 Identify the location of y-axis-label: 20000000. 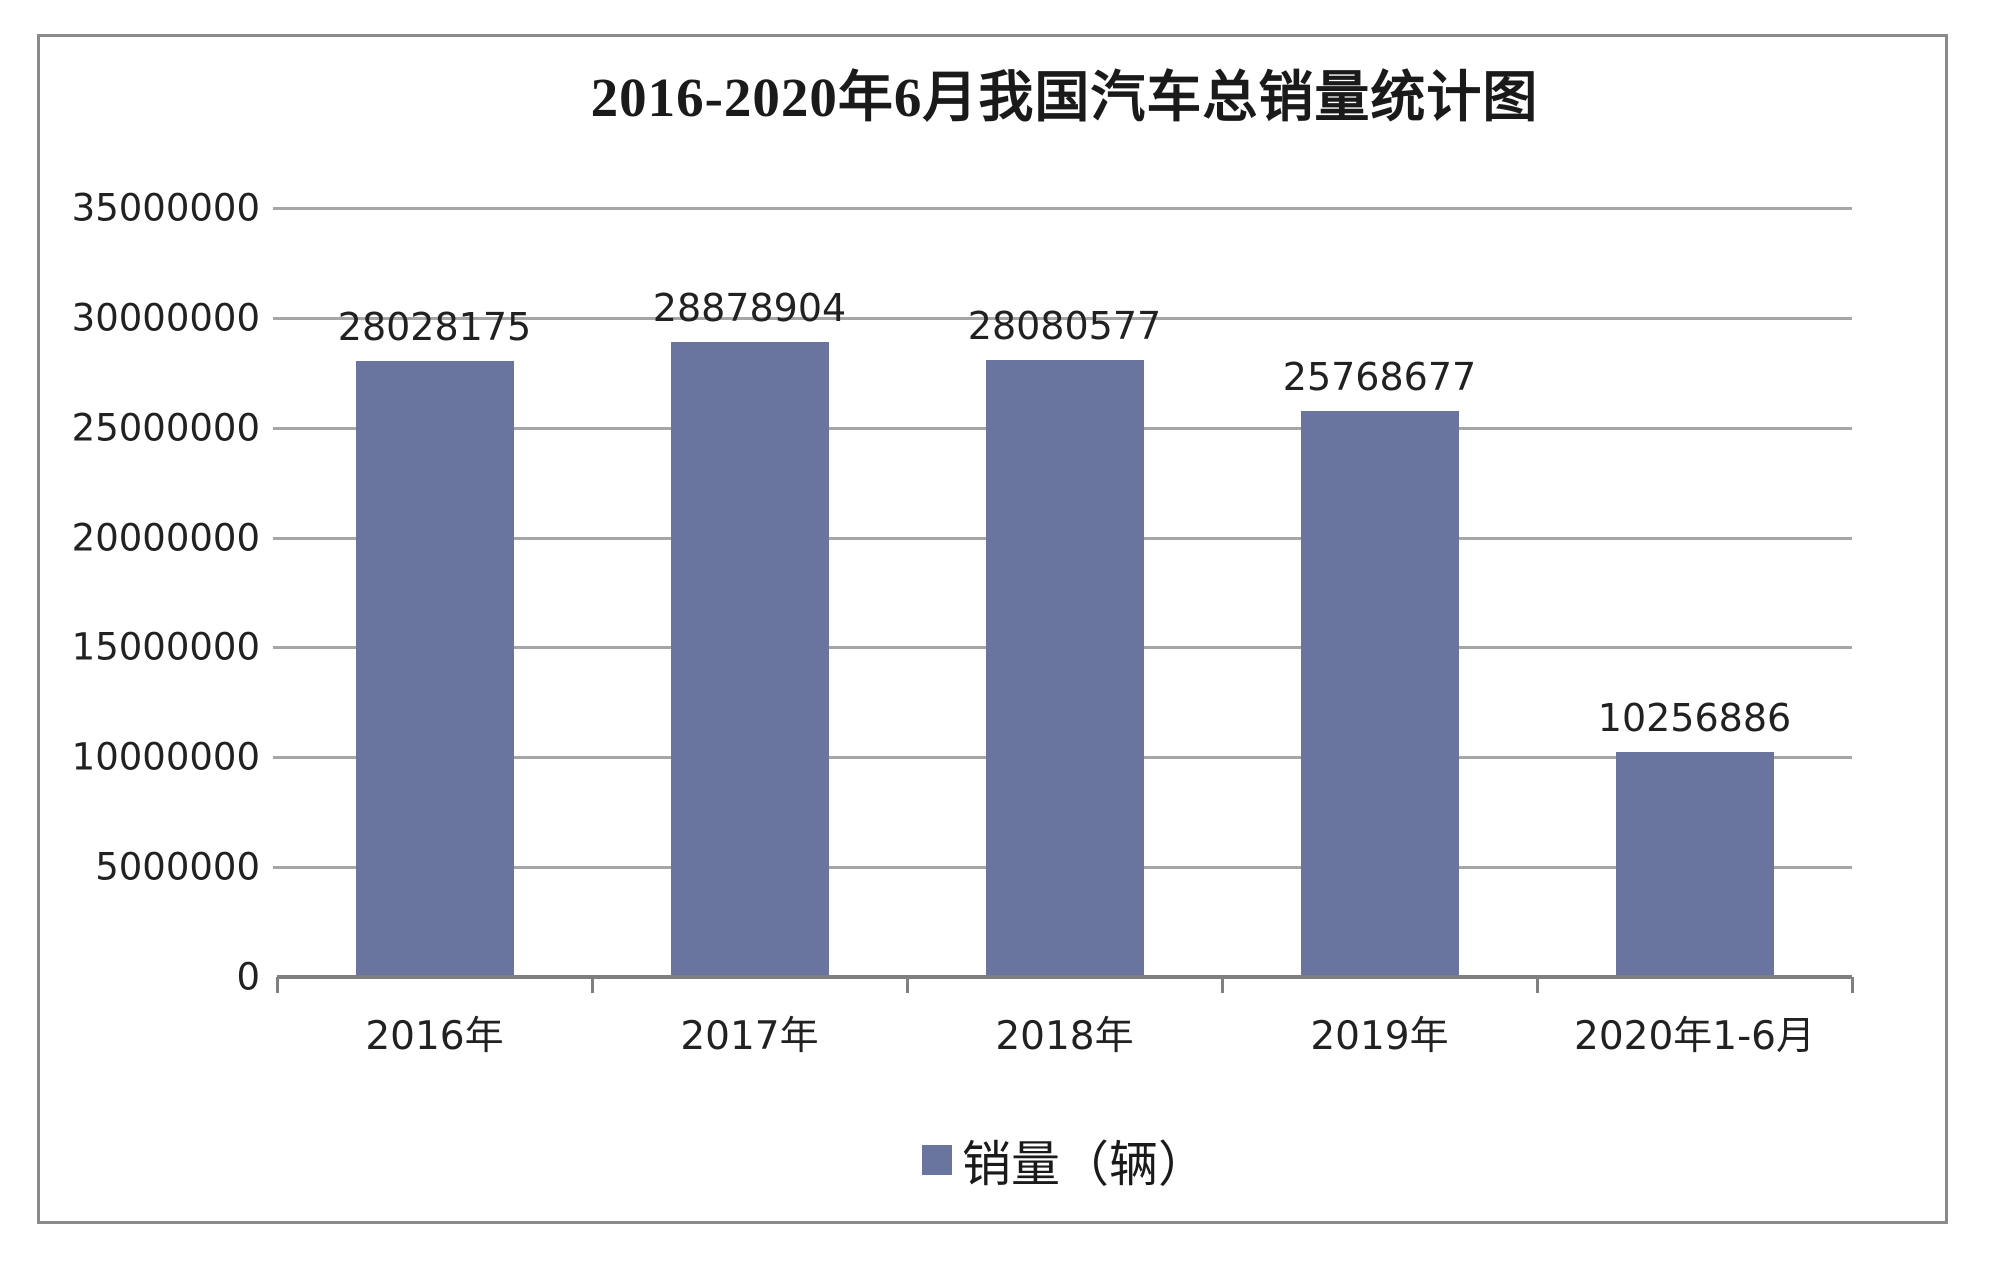
(165, 538).